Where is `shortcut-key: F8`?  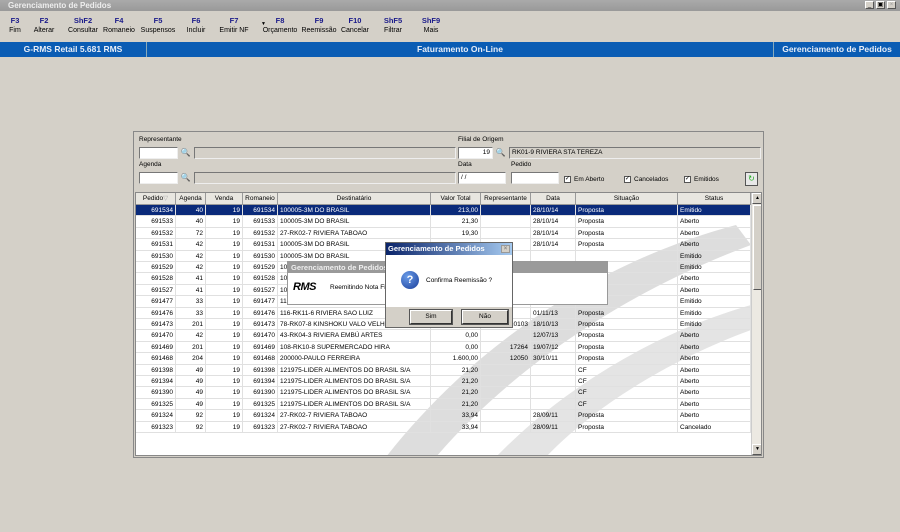
shortcut-key: F8 is located at coordinates (280, 20).